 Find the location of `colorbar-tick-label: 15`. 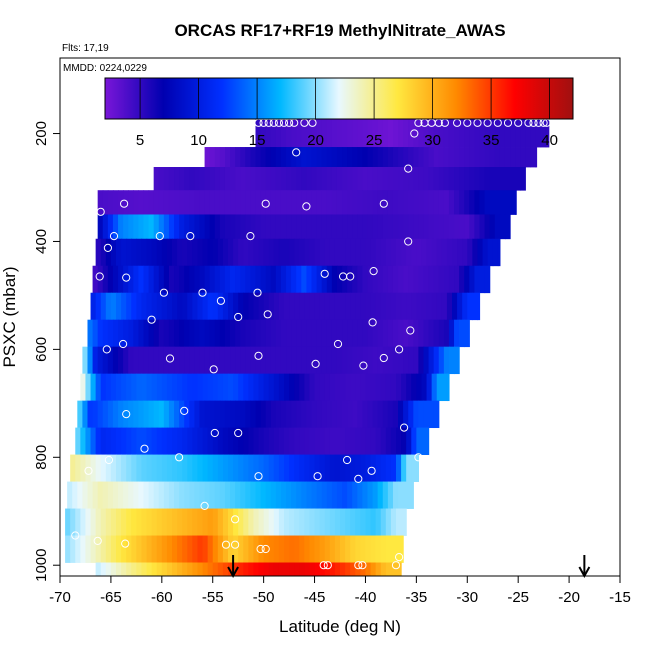

colorbar-tick-label: 15 is located at coordinates (257, 140).